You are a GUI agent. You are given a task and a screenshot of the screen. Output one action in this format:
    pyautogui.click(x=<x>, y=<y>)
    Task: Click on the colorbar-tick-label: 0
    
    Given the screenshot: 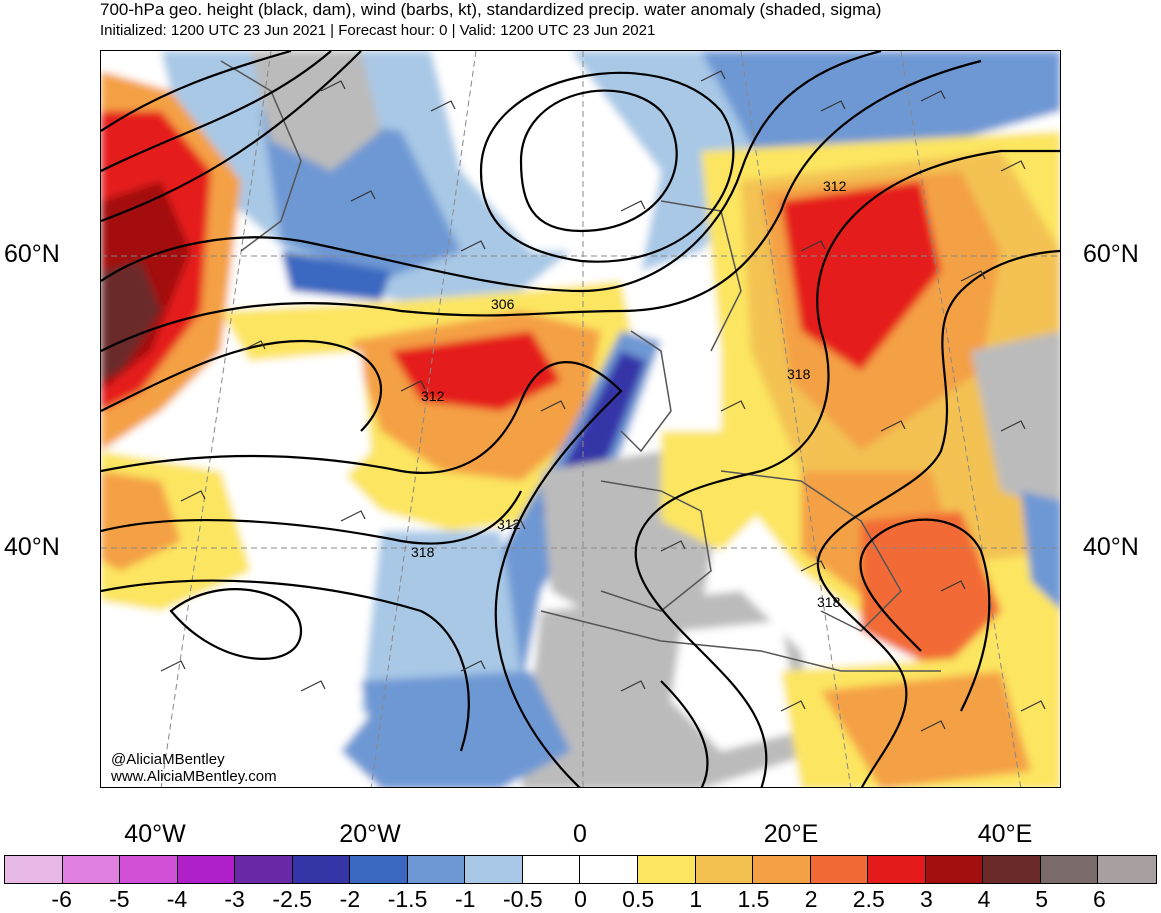 What is the action you would take?
    pyautogui.click(x=580, y=899)
    